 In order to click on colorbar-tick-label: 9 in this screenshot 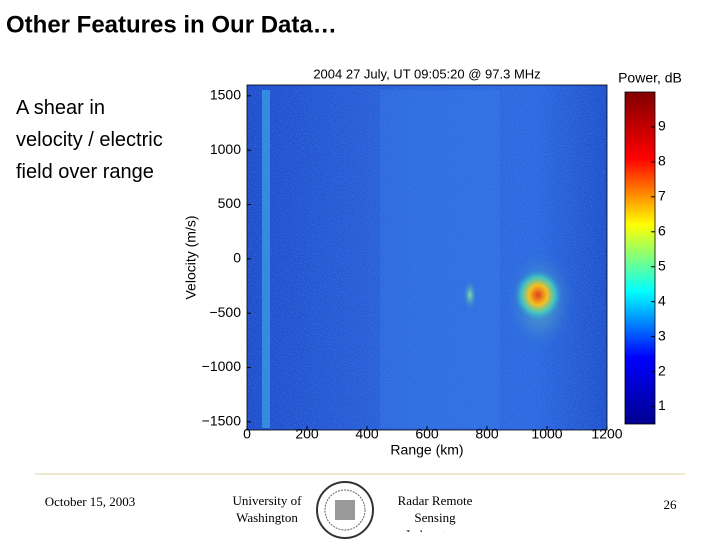, I will do `click(662, 126)`.